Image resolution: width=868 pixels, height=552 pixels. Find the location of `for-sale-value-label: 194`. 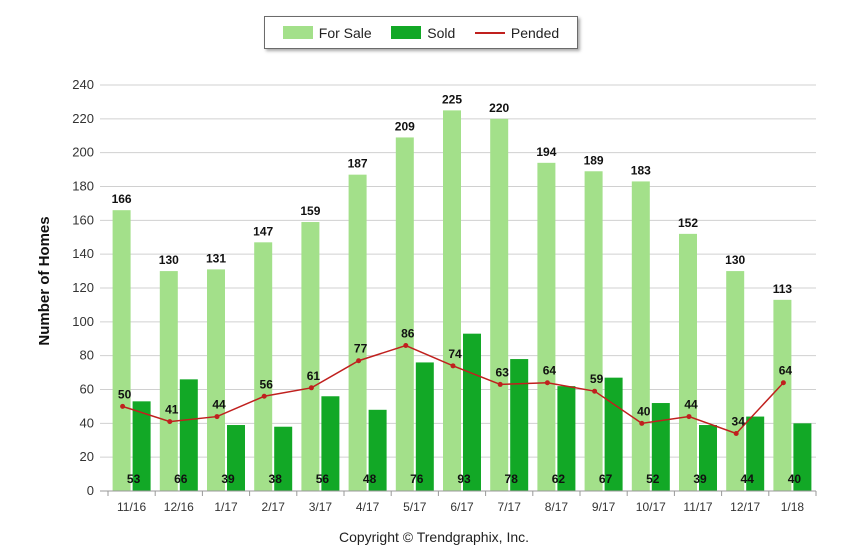

for-sale-value-label: 194 is located at coordinates (546, 152).